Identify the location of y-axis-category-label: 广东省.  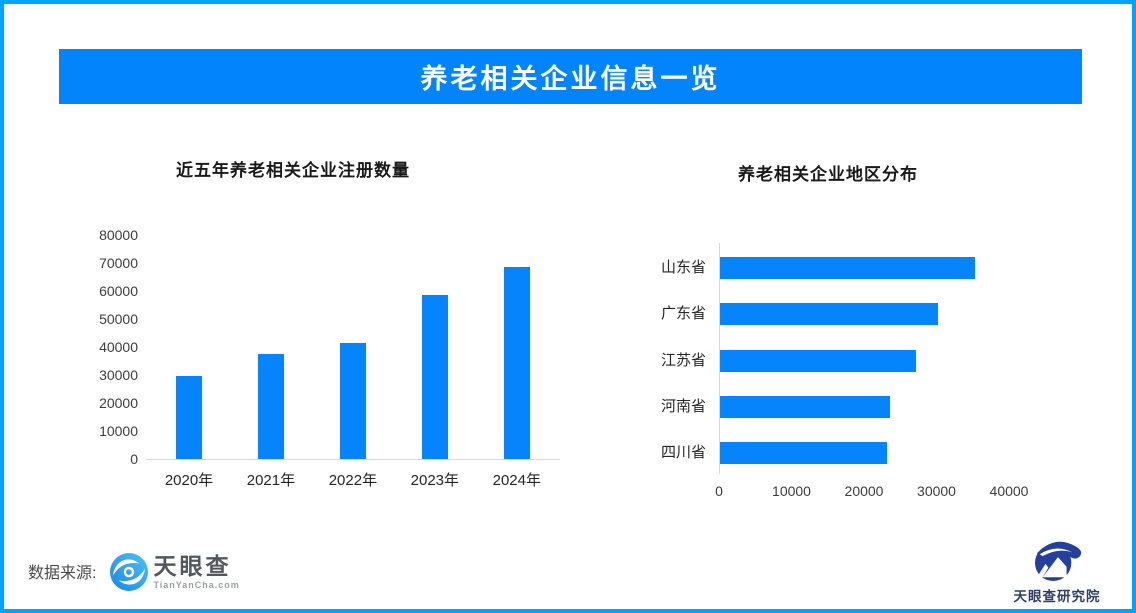
(683, 314).